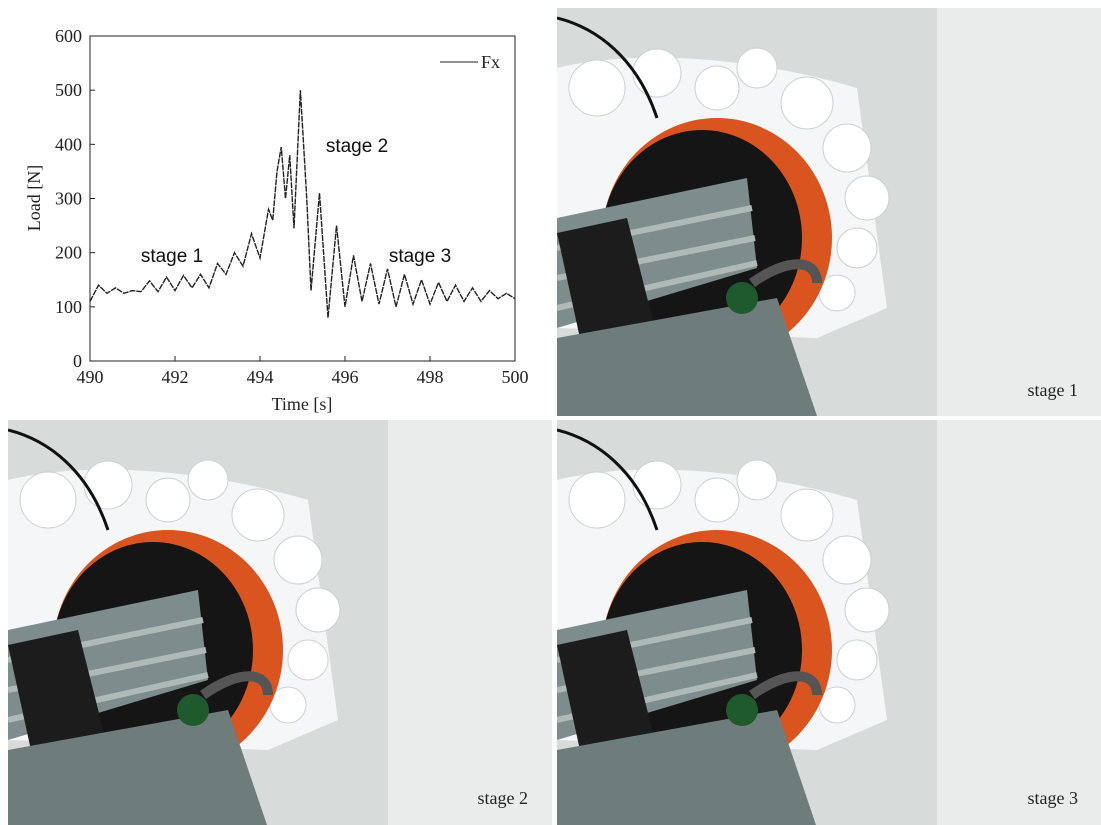  Describe the element at coordinates (302, 404) in the screenshot. I see `x-axis-label: Time [s]` at that location.